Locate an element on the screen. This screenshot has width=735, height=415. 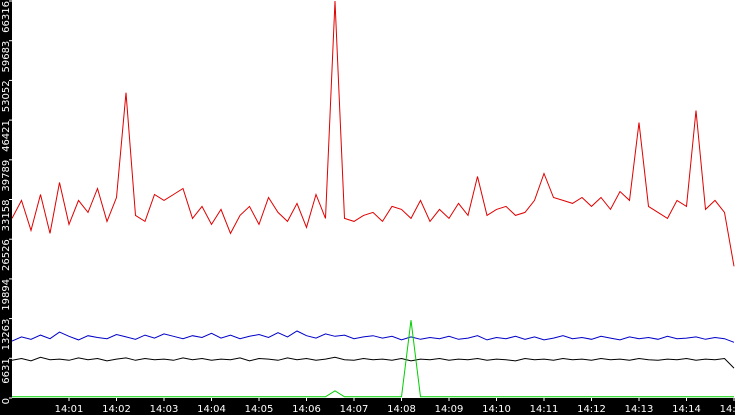
y-tick-label: 19894 is located at coordinates (6, 295).